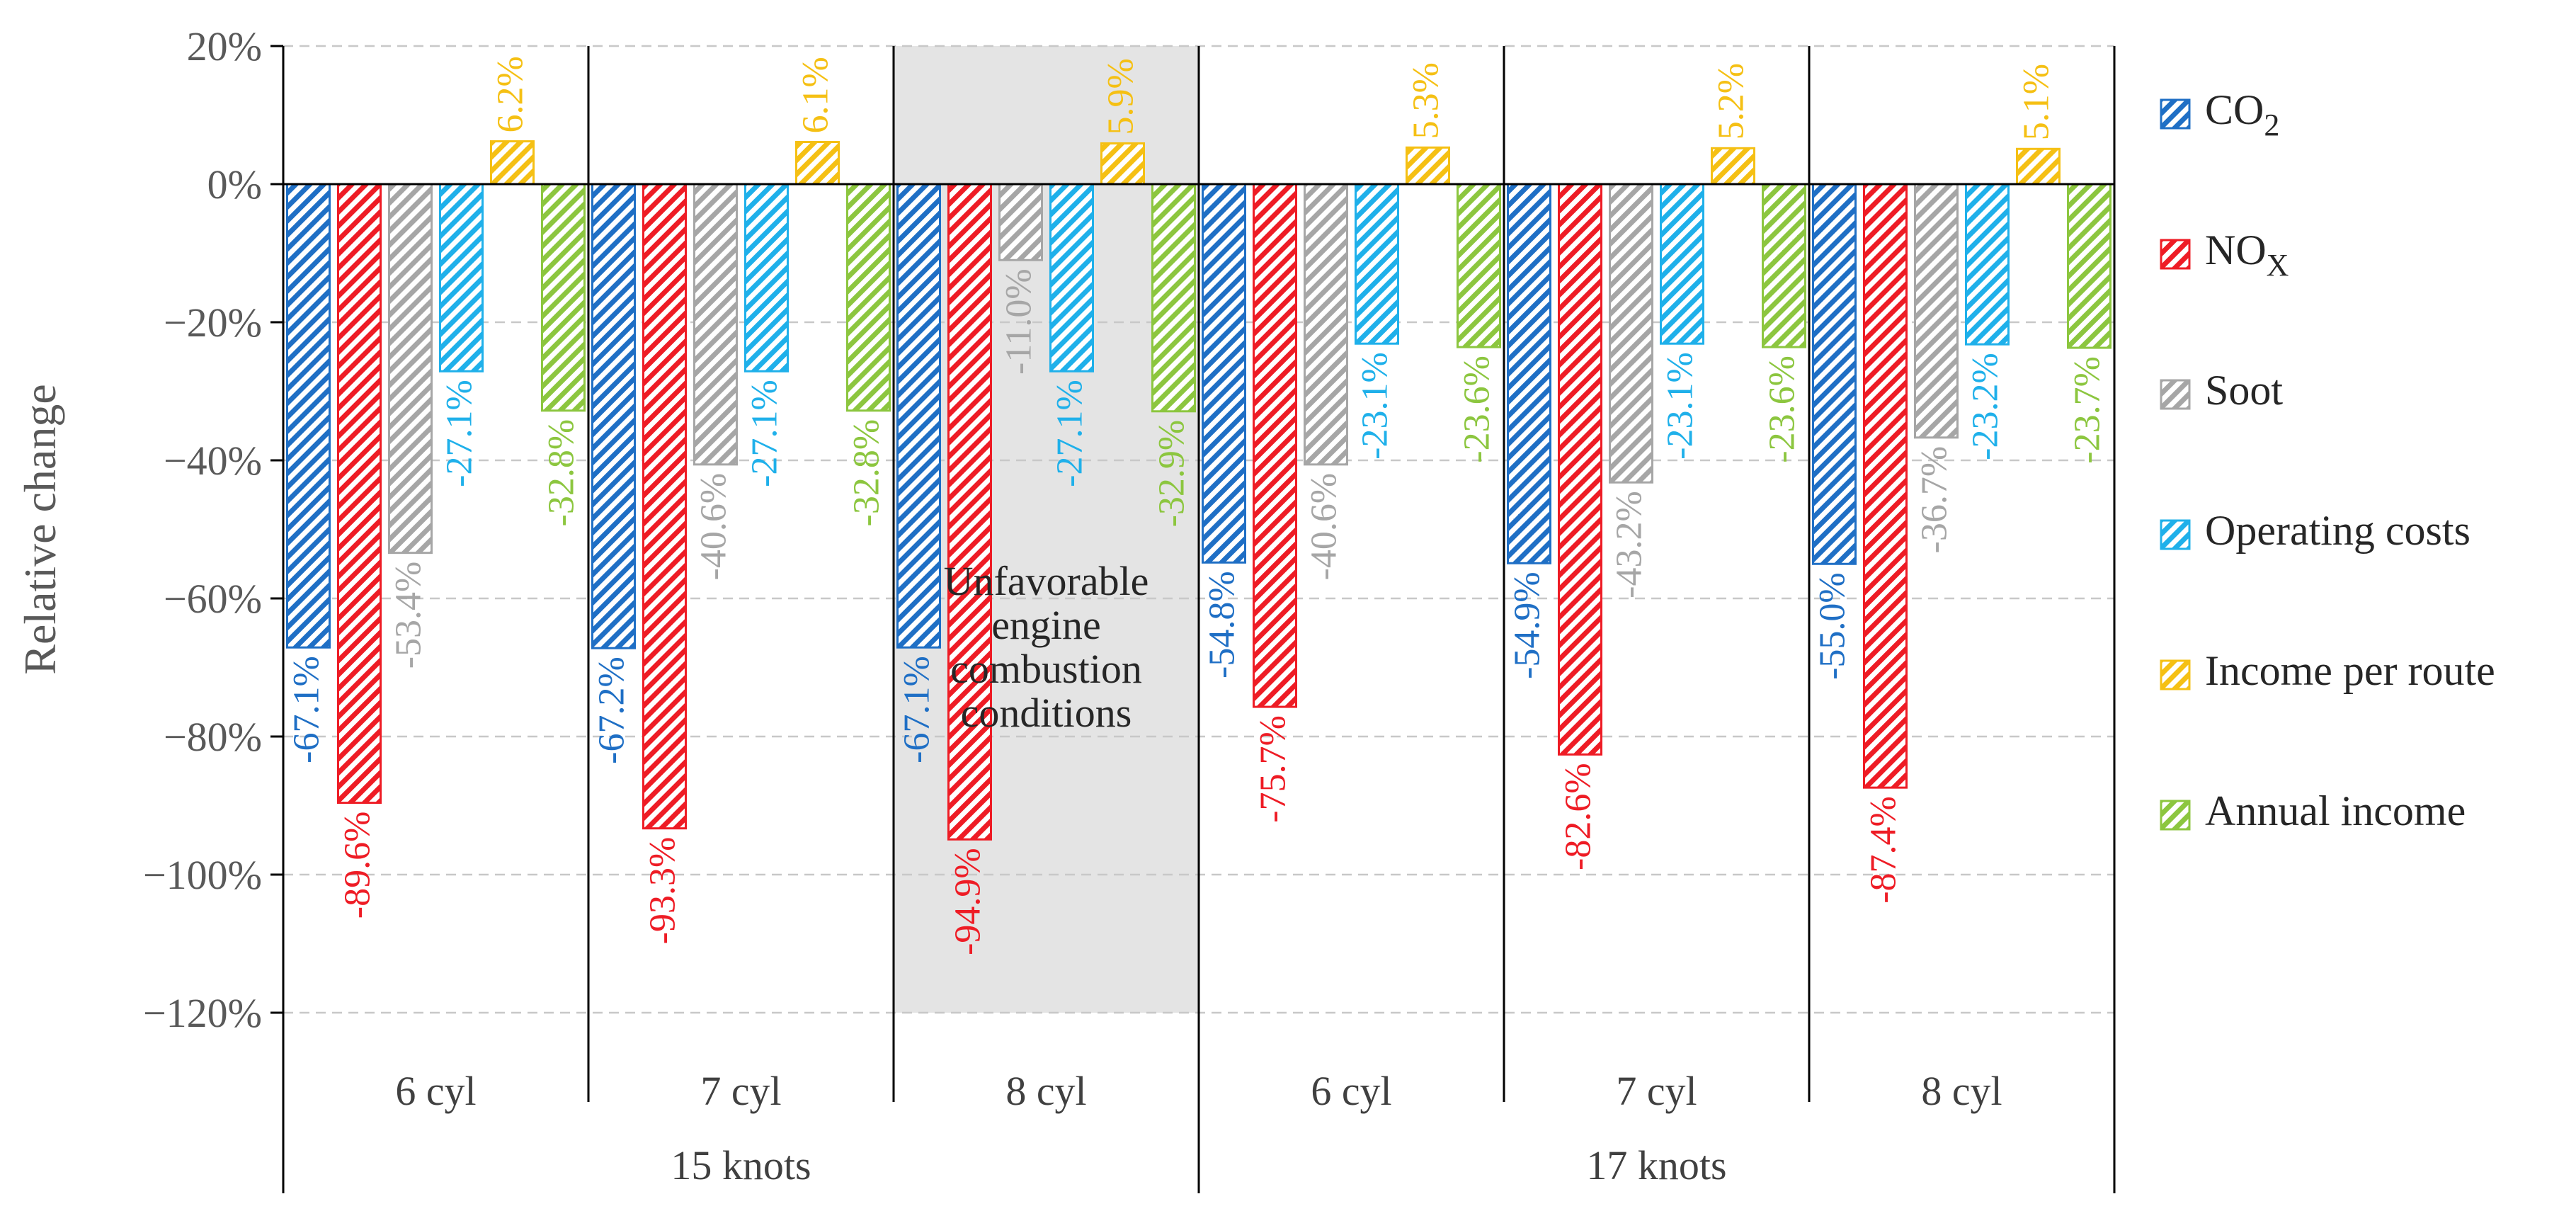 This screenshot has height=1228, width=2576. Describe the element at coordinates (2037, 102) in the screenshot. I see `data-label: 5.1%` at that location.